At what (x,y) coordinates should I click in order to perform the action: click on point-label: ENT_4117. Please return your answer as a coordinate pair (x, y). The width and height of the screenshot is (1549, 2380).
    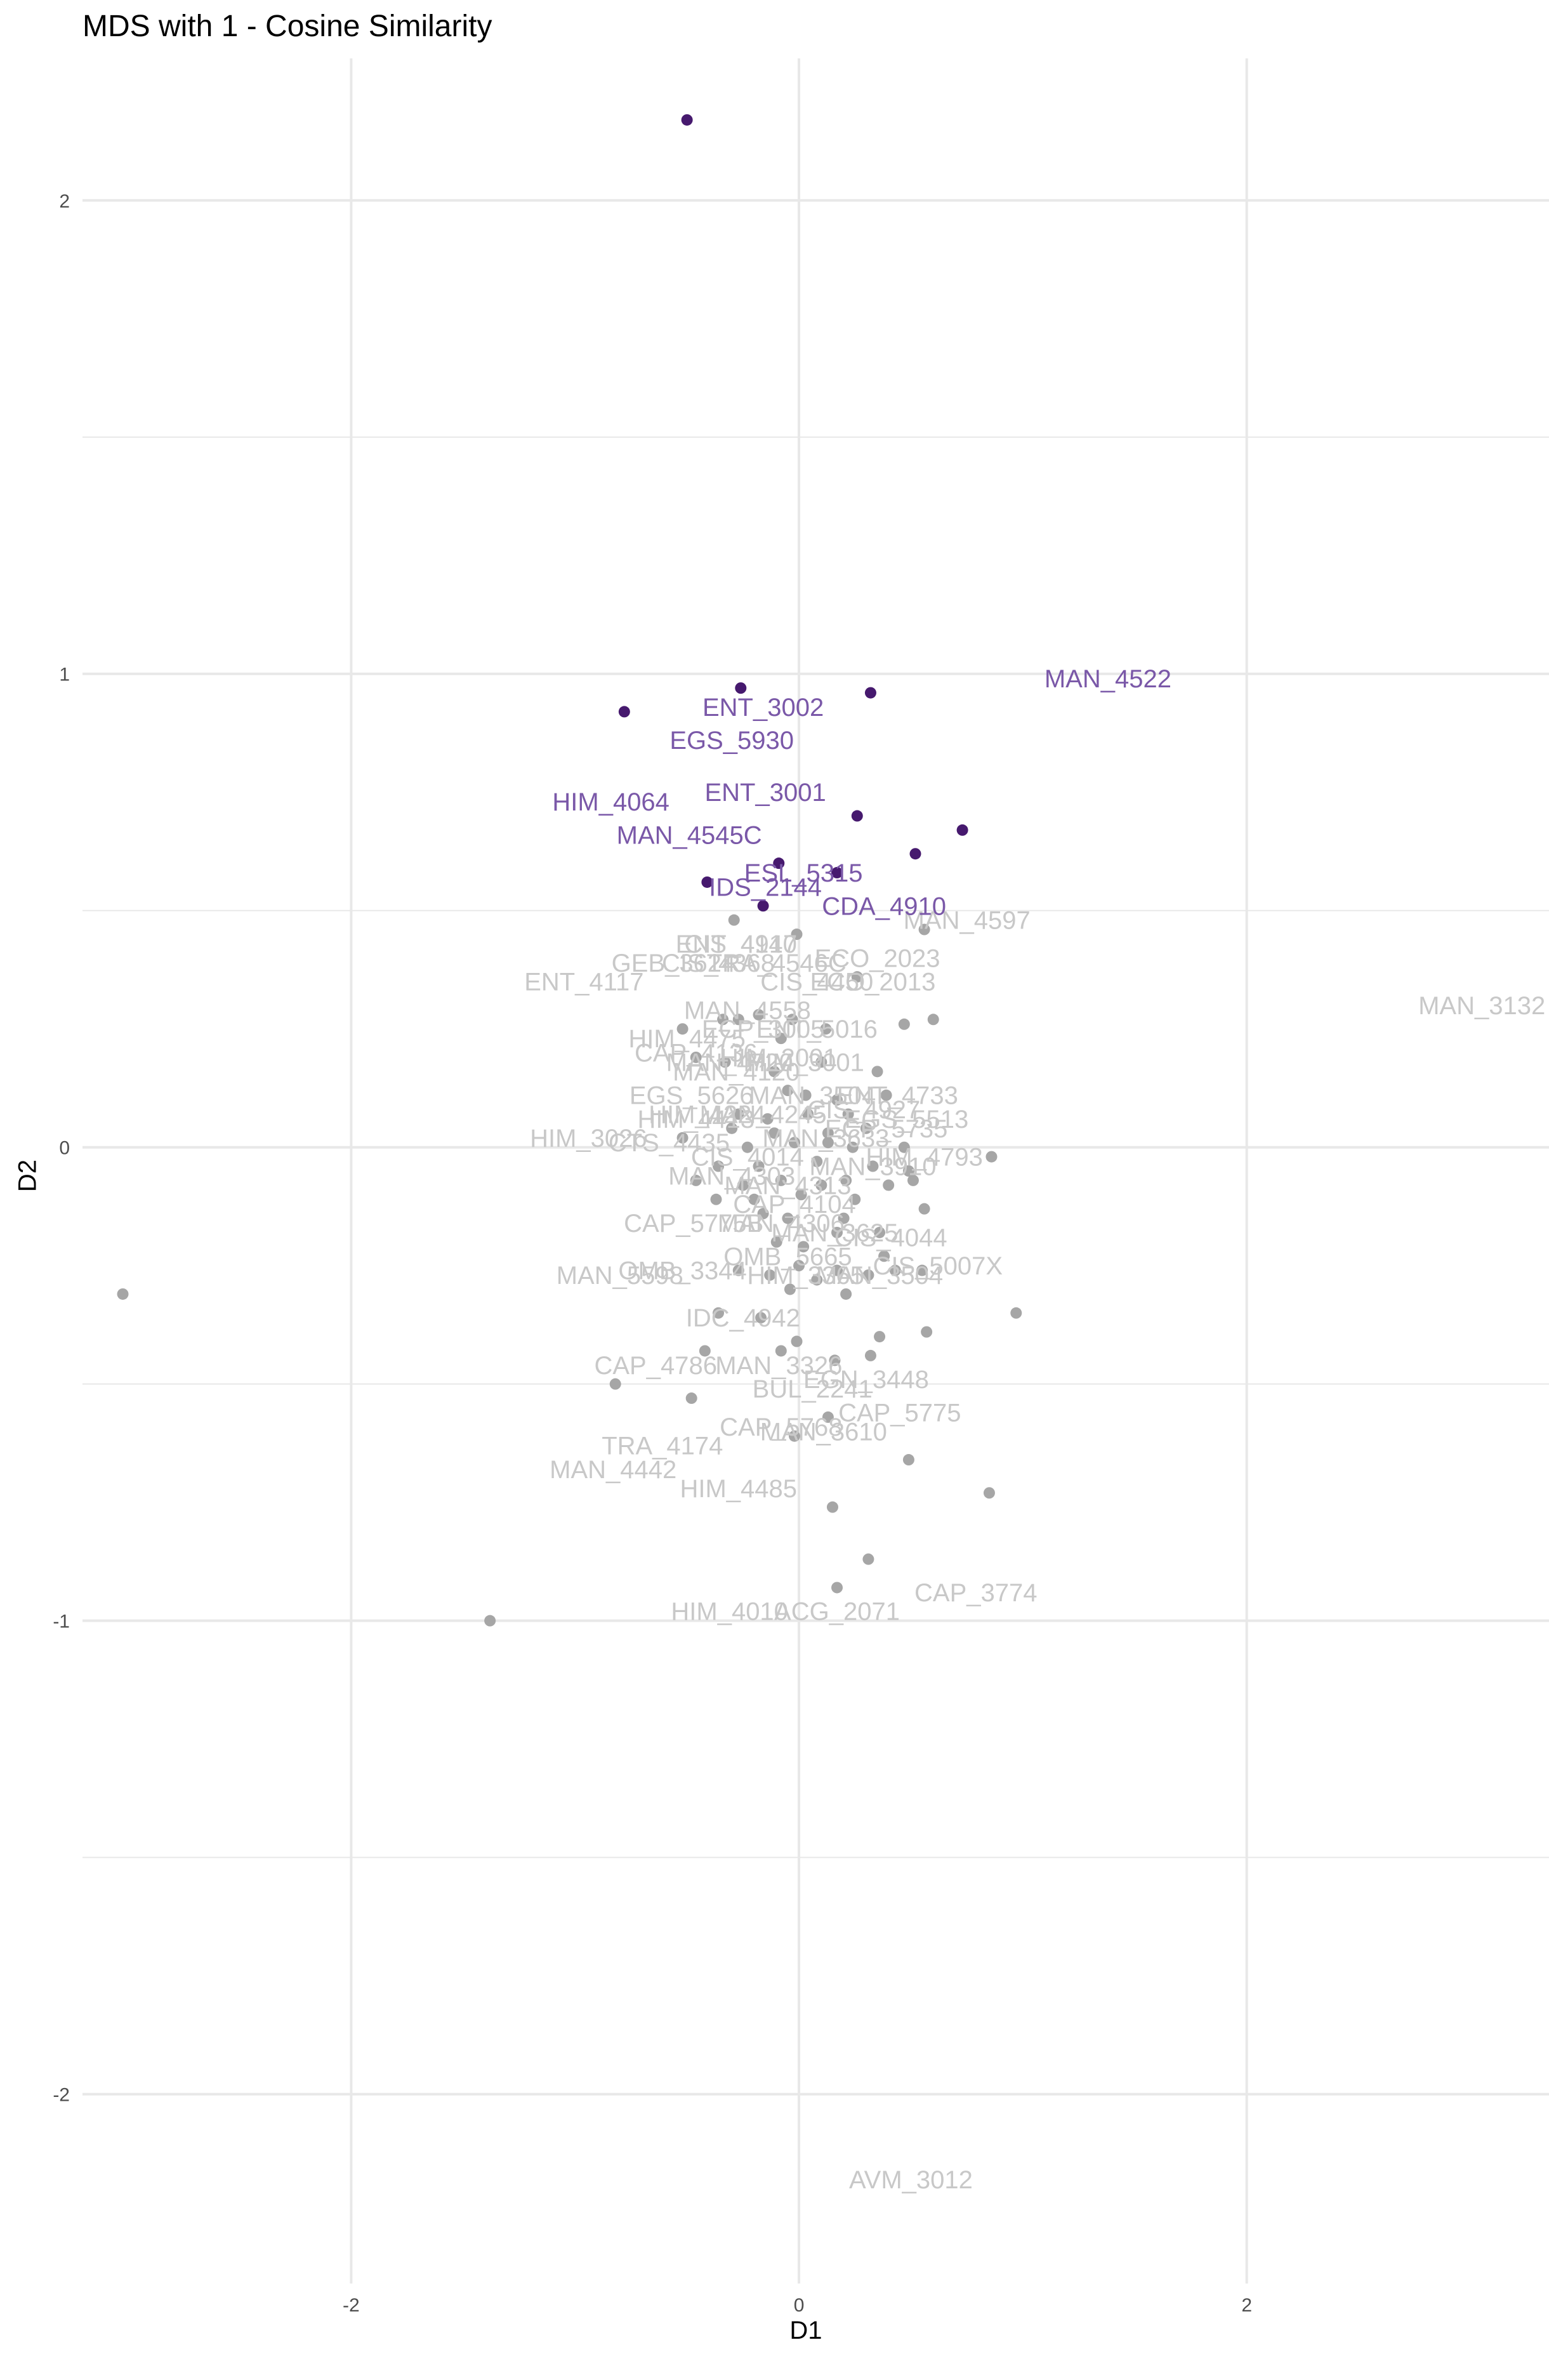
    Looking at the image, I should click on (584, 982).